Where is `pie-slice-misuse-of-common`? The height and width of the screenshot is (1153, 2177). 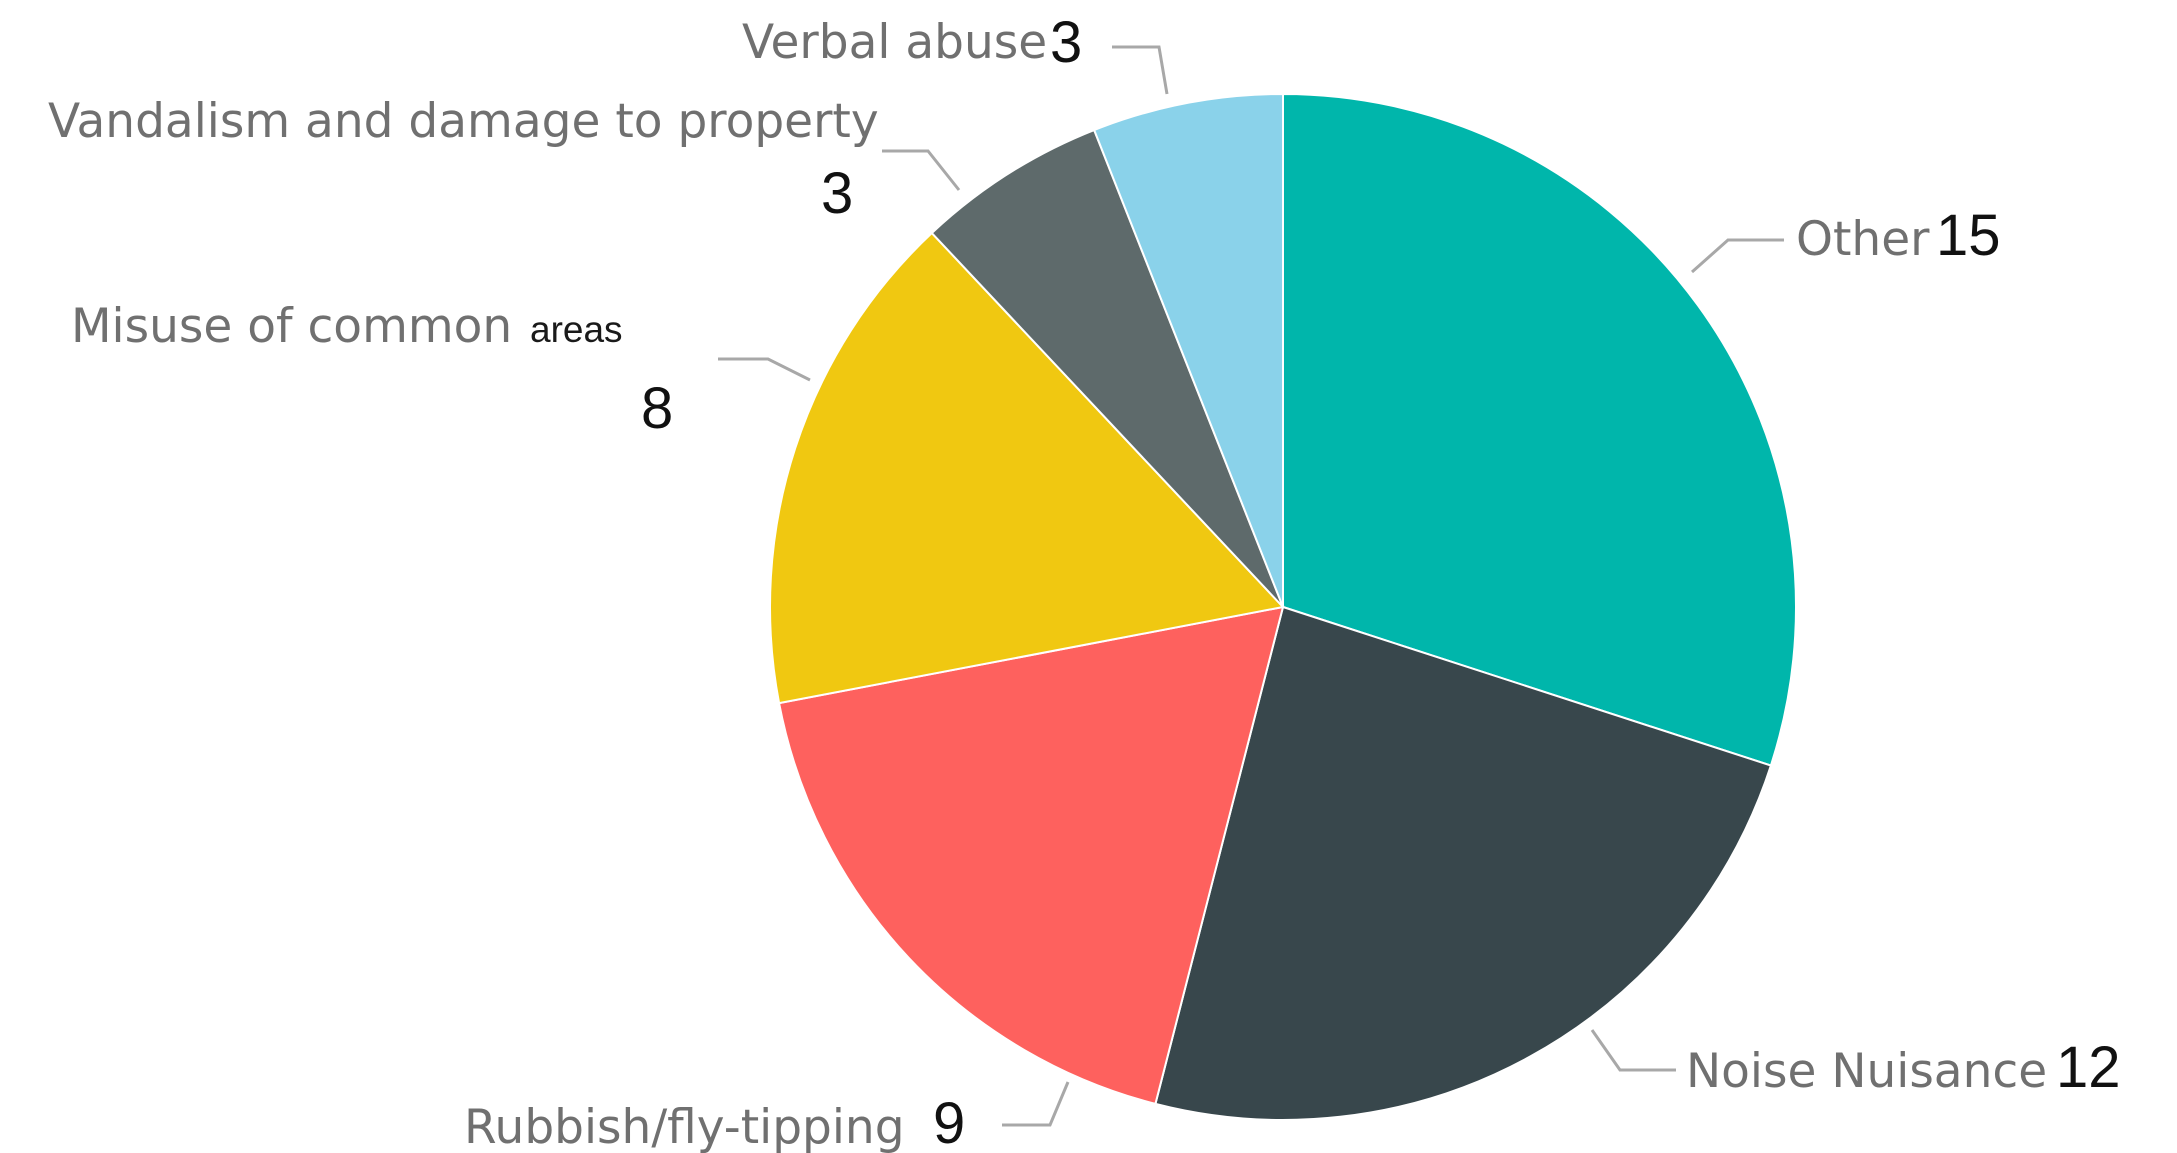
pie-slice-misuse-of-common is located at coordinates (1027, 468).